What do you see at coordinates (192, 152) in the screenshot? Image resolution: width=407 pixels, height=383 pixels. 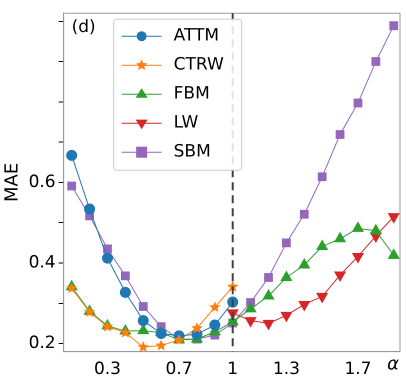 I see `legend-label: SBM` at bounding box center [192, 152].